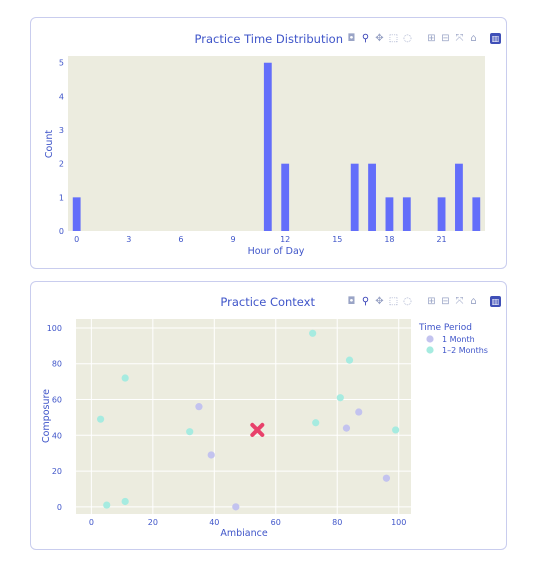  What do you see at coordinates (430, 350) in the screenshot?
I see `legend-marker-1-2-months` at bounding box center [430, 350].